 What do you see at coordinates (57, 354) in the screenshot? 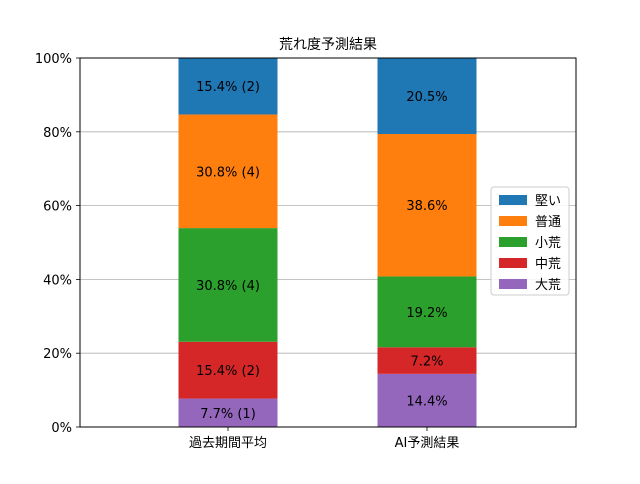
I see `y-tick-label: 20%` at bounding box center [57, 354].